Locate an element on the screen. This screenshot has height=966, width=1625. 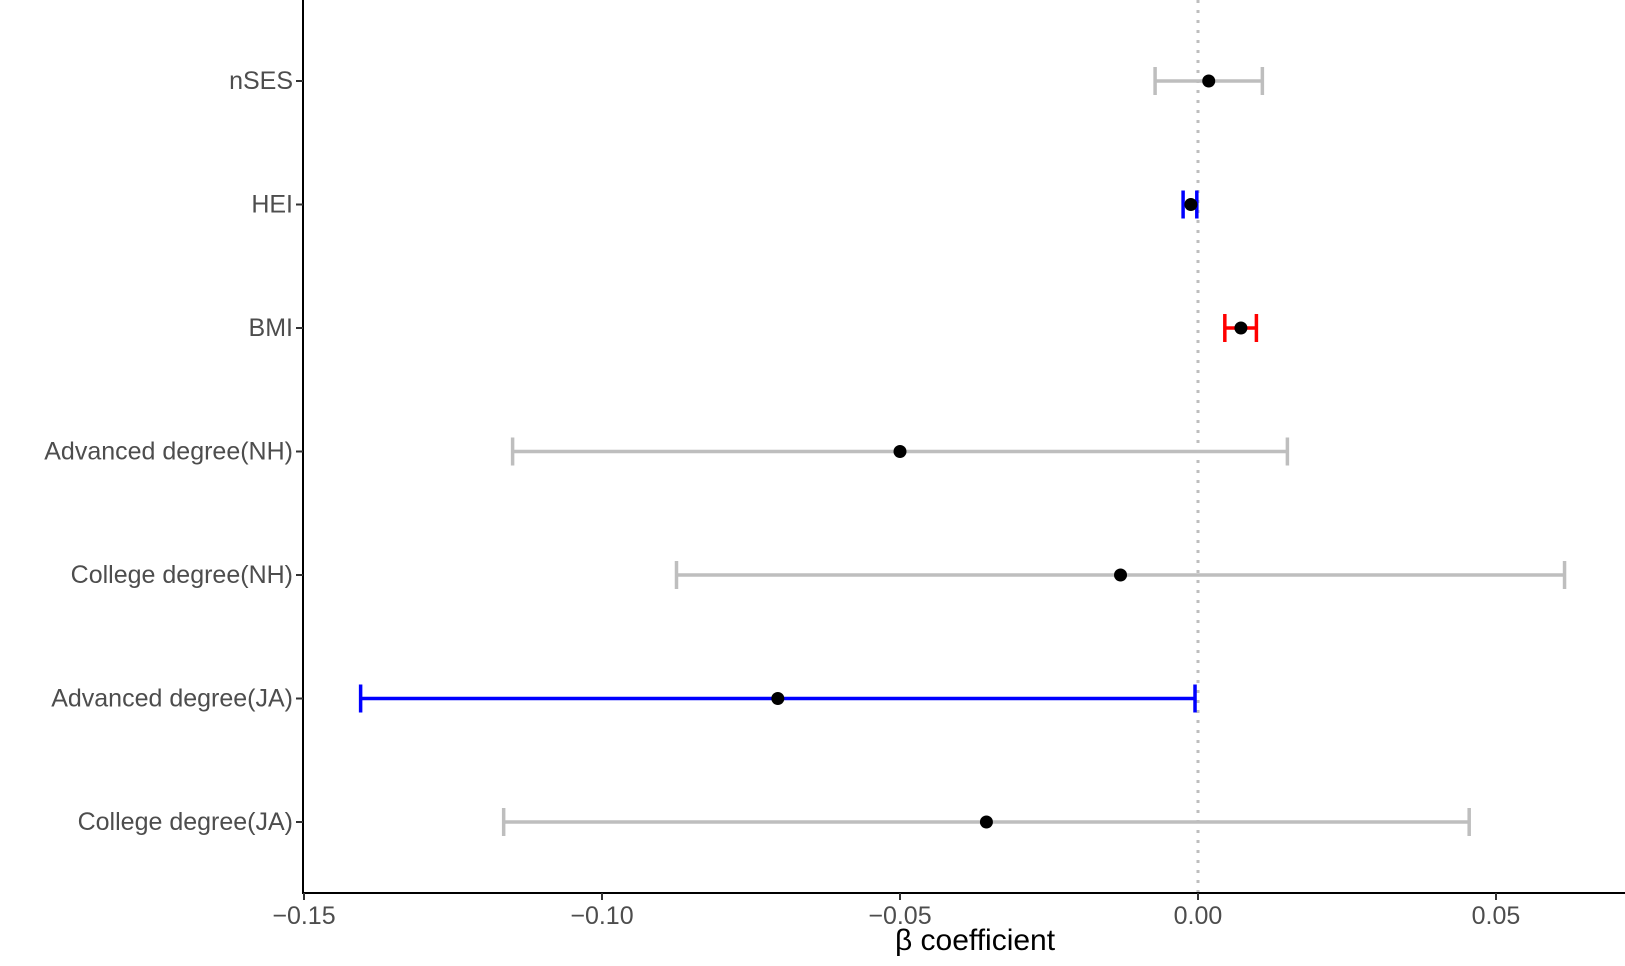
y-tick-label: nSES is located at coordinates (261, 81).